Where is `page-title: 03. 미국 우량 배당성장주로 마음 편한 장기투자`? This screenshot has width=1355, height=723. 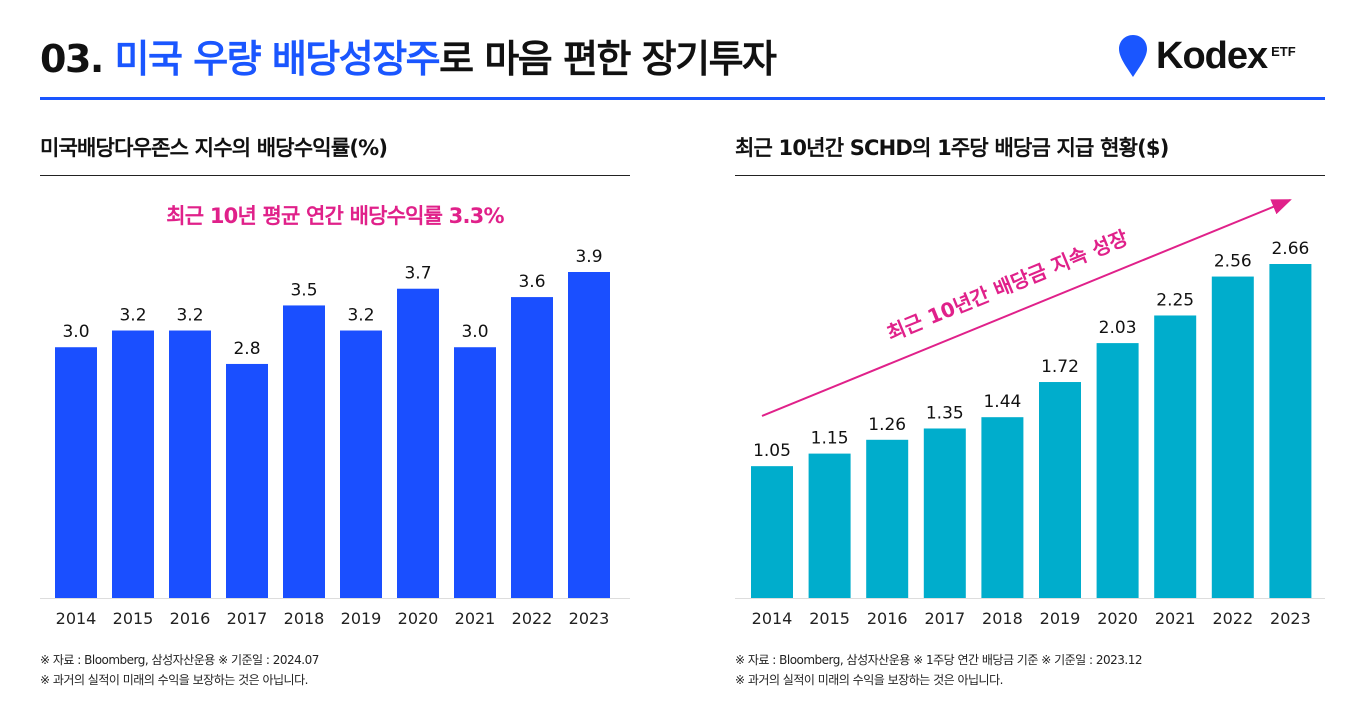
page-title: 03. 미국 우량 배당성장주로 마음 편한 장기투자 is located at coordinates (408, 55).